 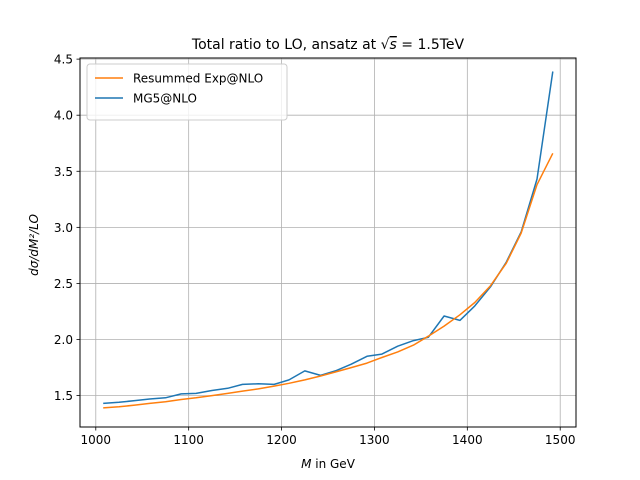 What do you see at coordinates (188, 440) in the screenshot?
I see `x-tick-label: 1100` at bounding box center [188, 440].